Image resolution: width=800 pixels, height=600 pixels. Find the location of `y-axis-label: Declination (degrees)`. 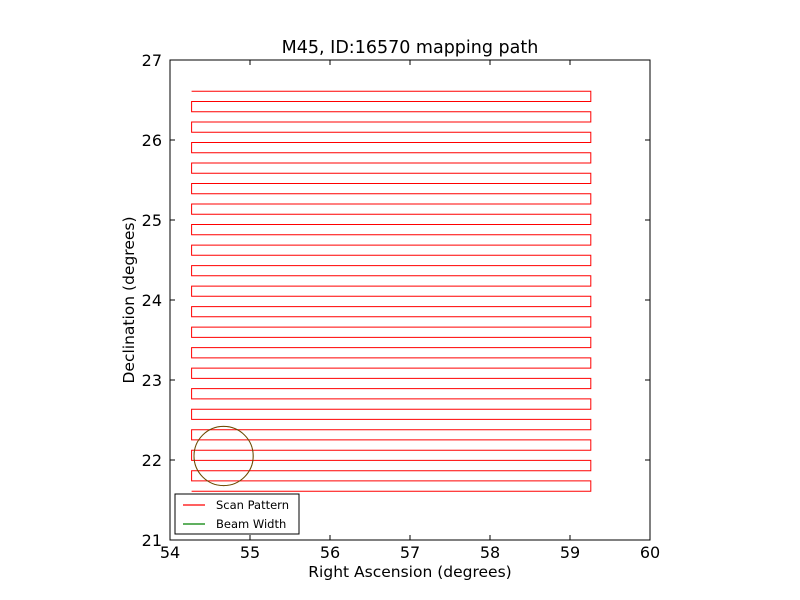

y-axis-label: Declination (degrees) is located at coordinates (129, 299).